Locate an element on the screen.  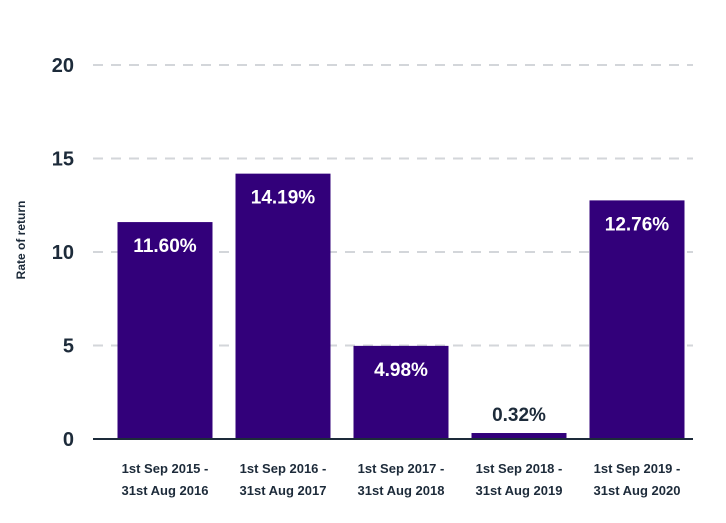
x-category-label-line: 31st Aug 2018 is located at coordinates (401, 490).